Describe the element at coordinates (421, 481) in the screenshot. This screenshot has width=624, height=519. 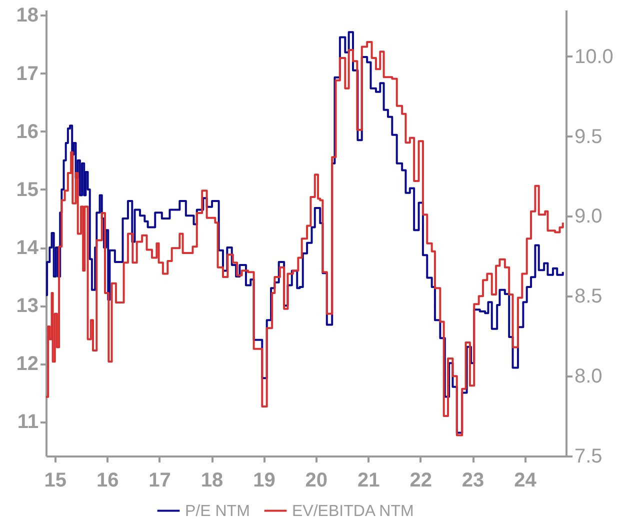
I see `x-tick-label: 22` at that location.